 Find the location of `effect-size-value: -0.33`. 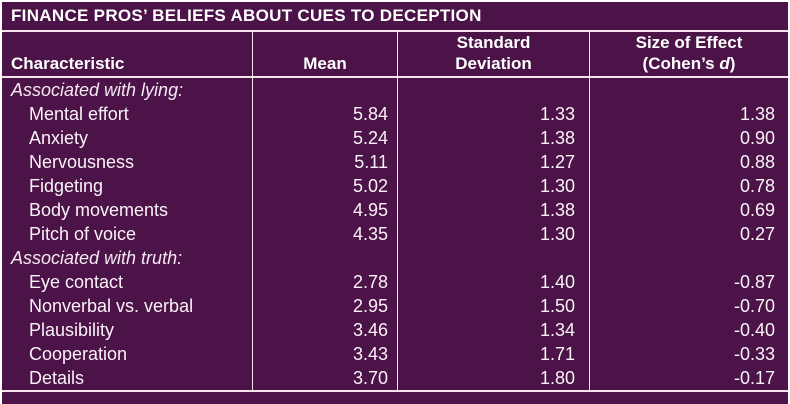

effect-size-value: -0.33 is located at coordinates (754, 354).